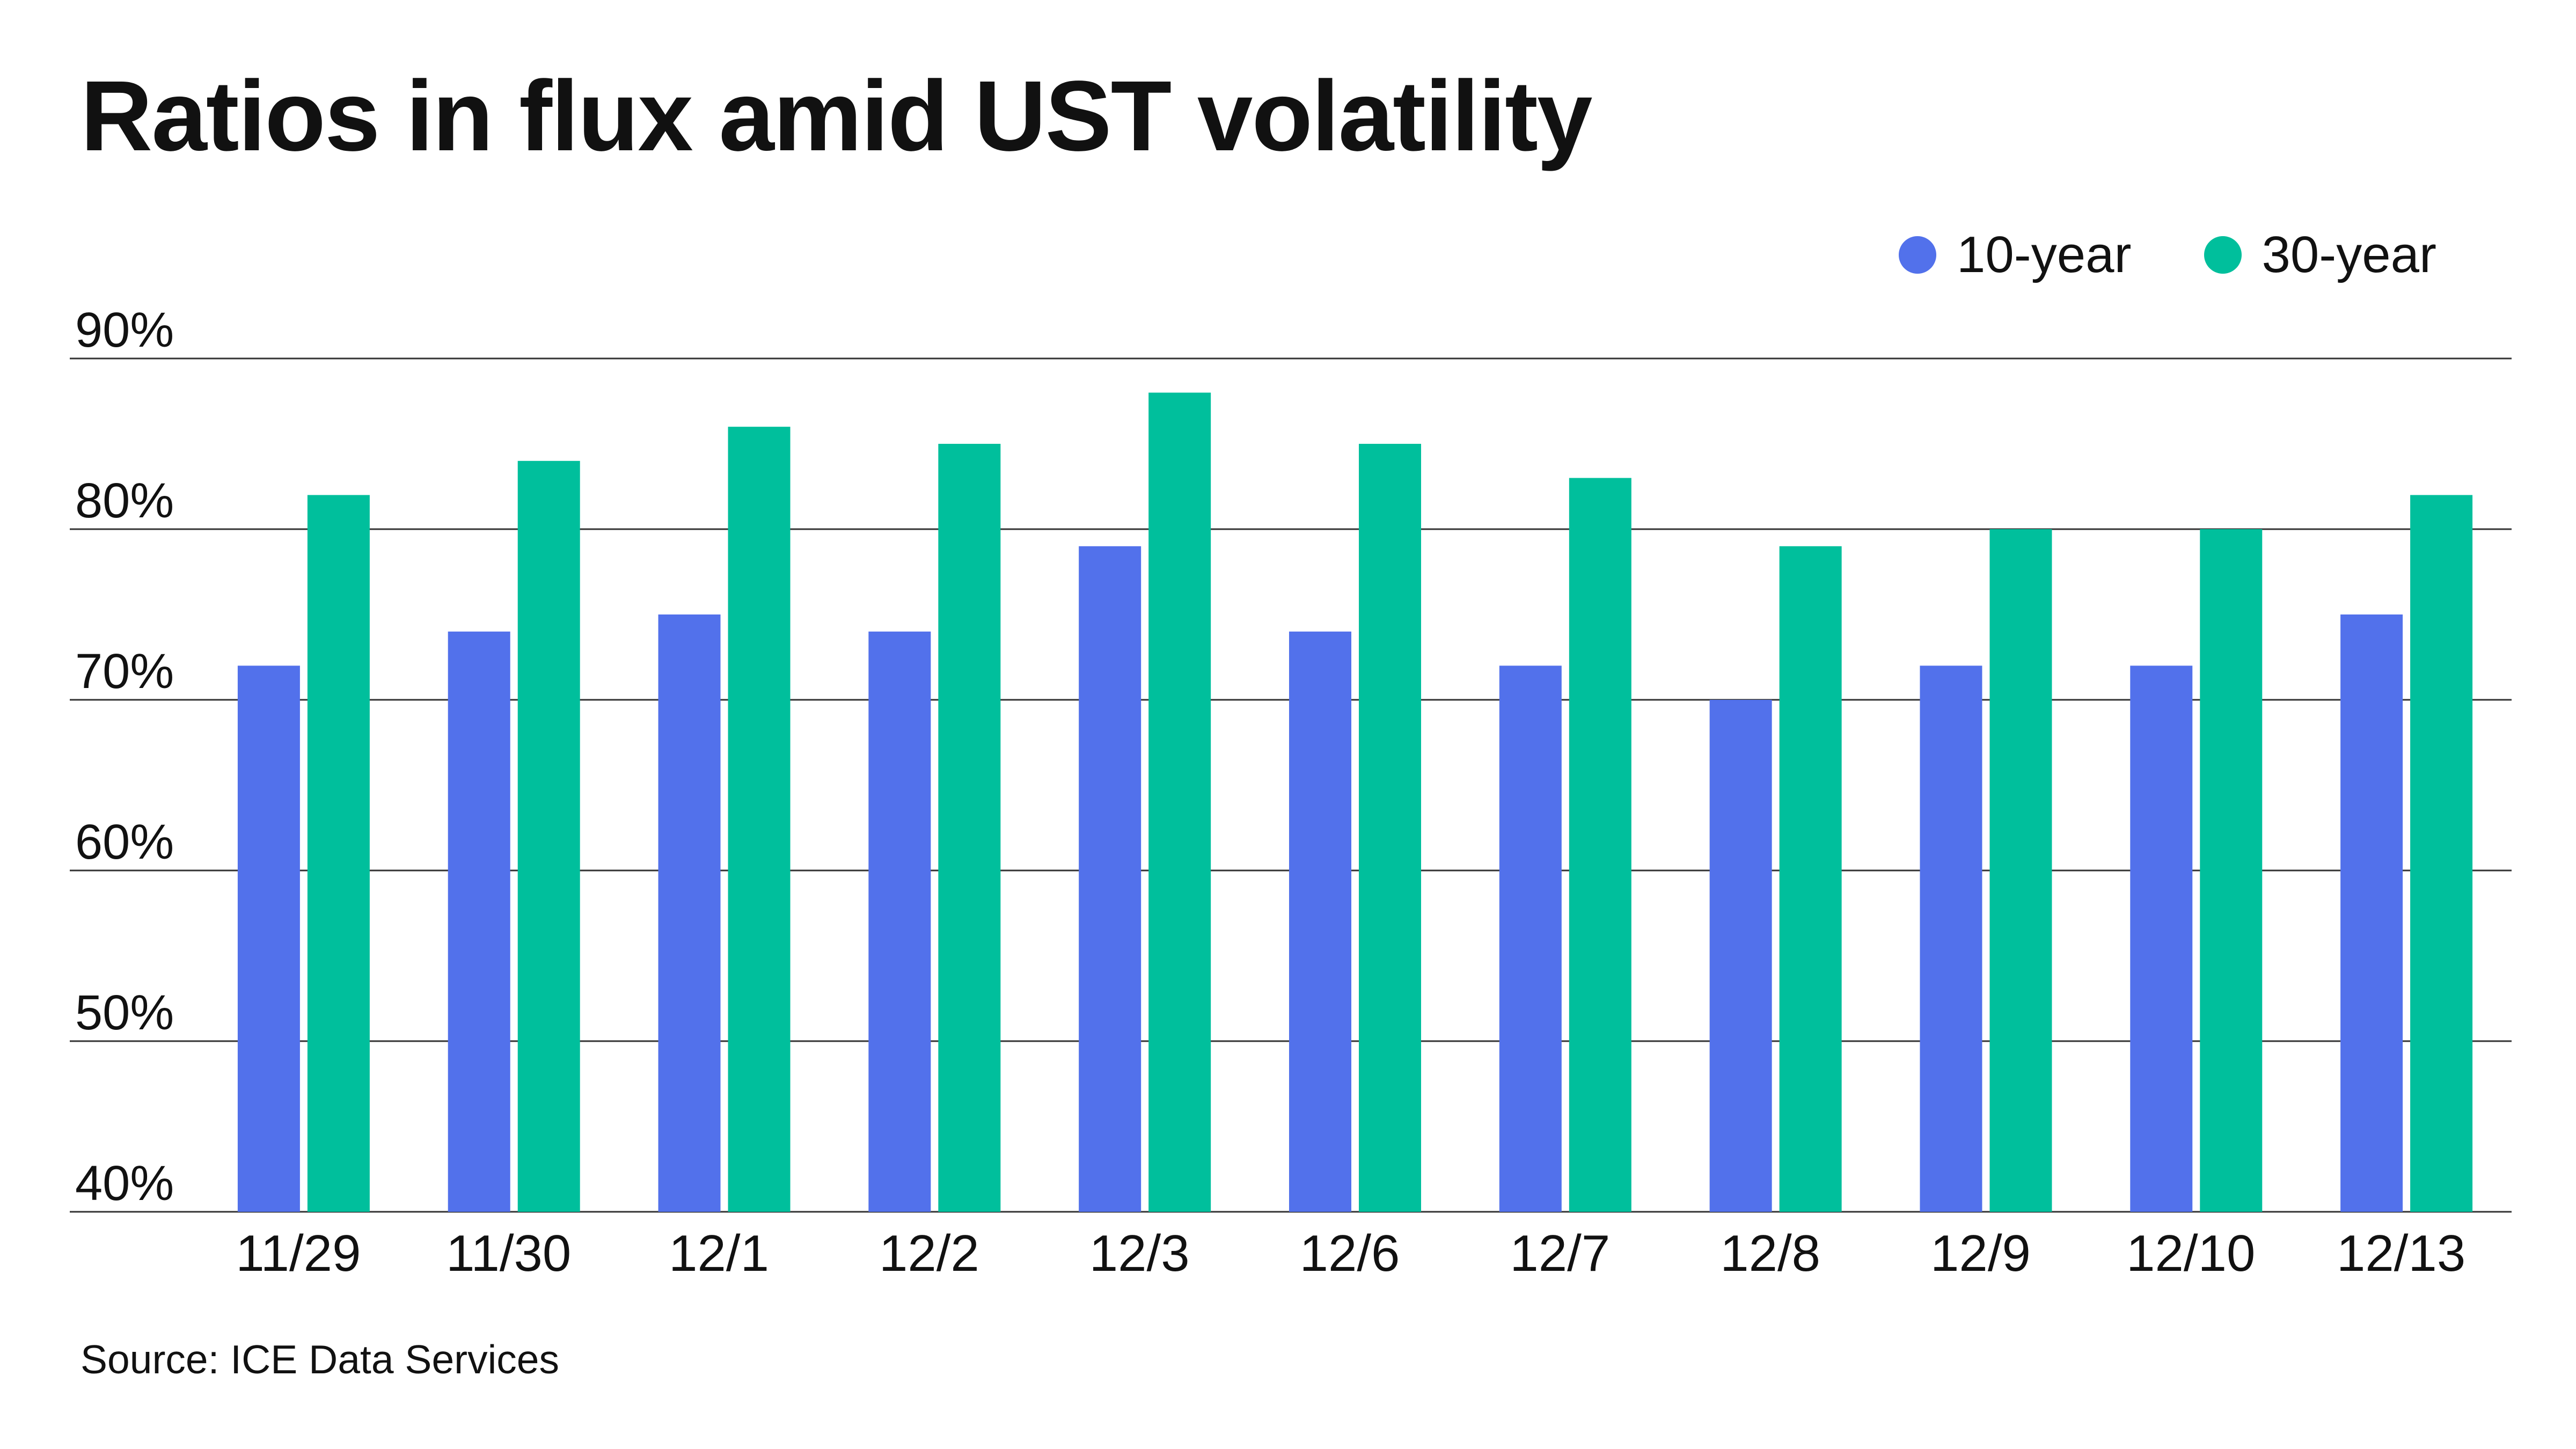 Image resolution: width=2576 pixels, height=1449 pixels. What do you see at coordinates (124, 1012) in the screenshot?
I see `y-tick-label-50: 50%` at bounding box center [124, 1012].